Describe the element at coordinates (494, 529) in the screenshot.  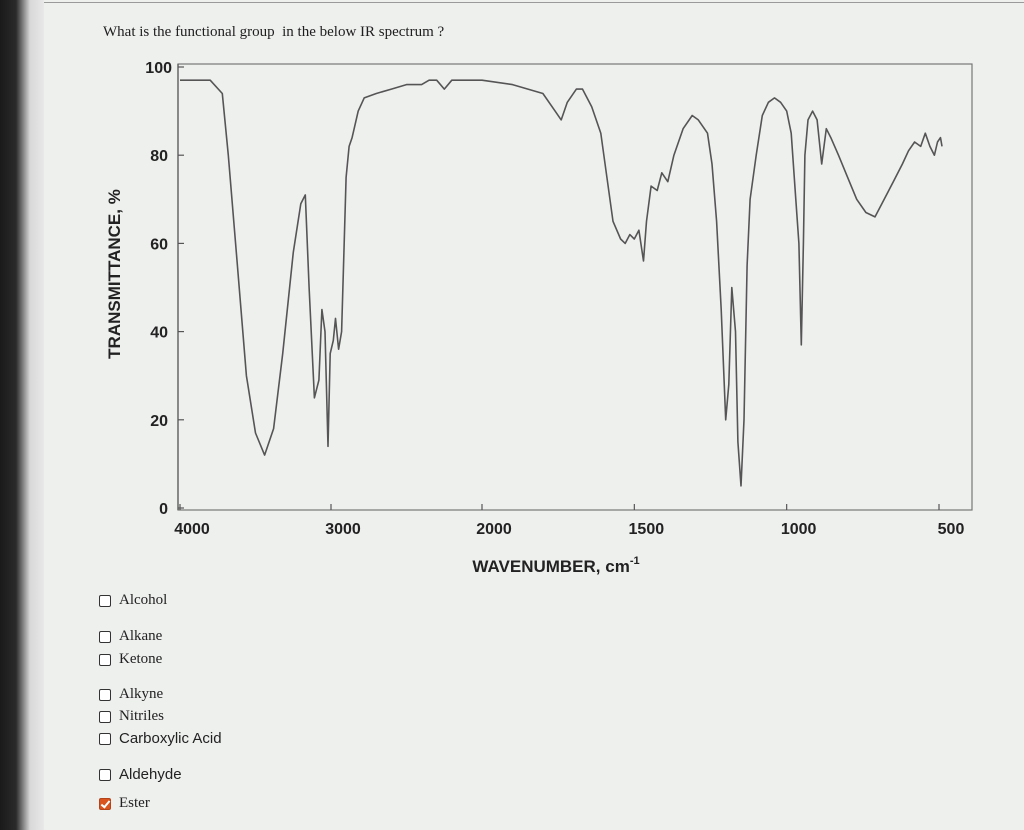
I see `x-tick-label: 2000` at that location.